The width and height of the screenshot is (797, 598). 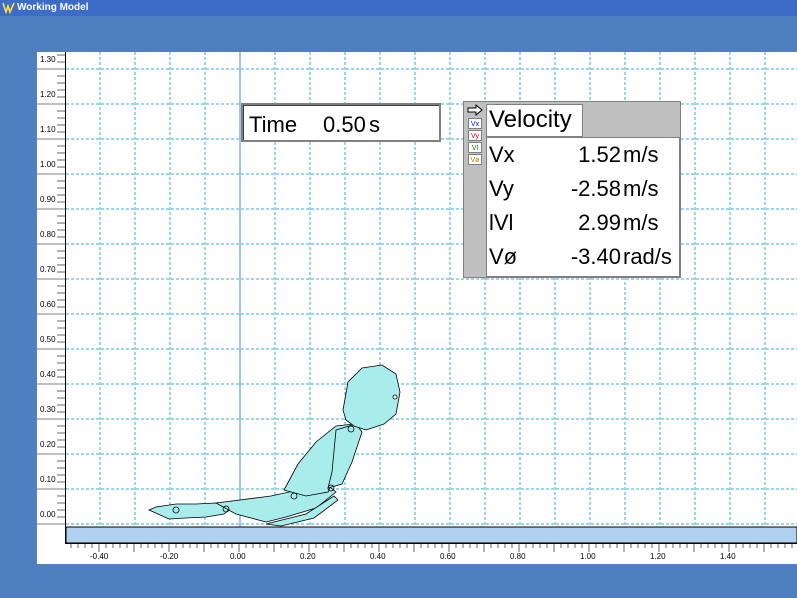 I want to click on y-axis-label: 0.90, so click(x=48, y=199).